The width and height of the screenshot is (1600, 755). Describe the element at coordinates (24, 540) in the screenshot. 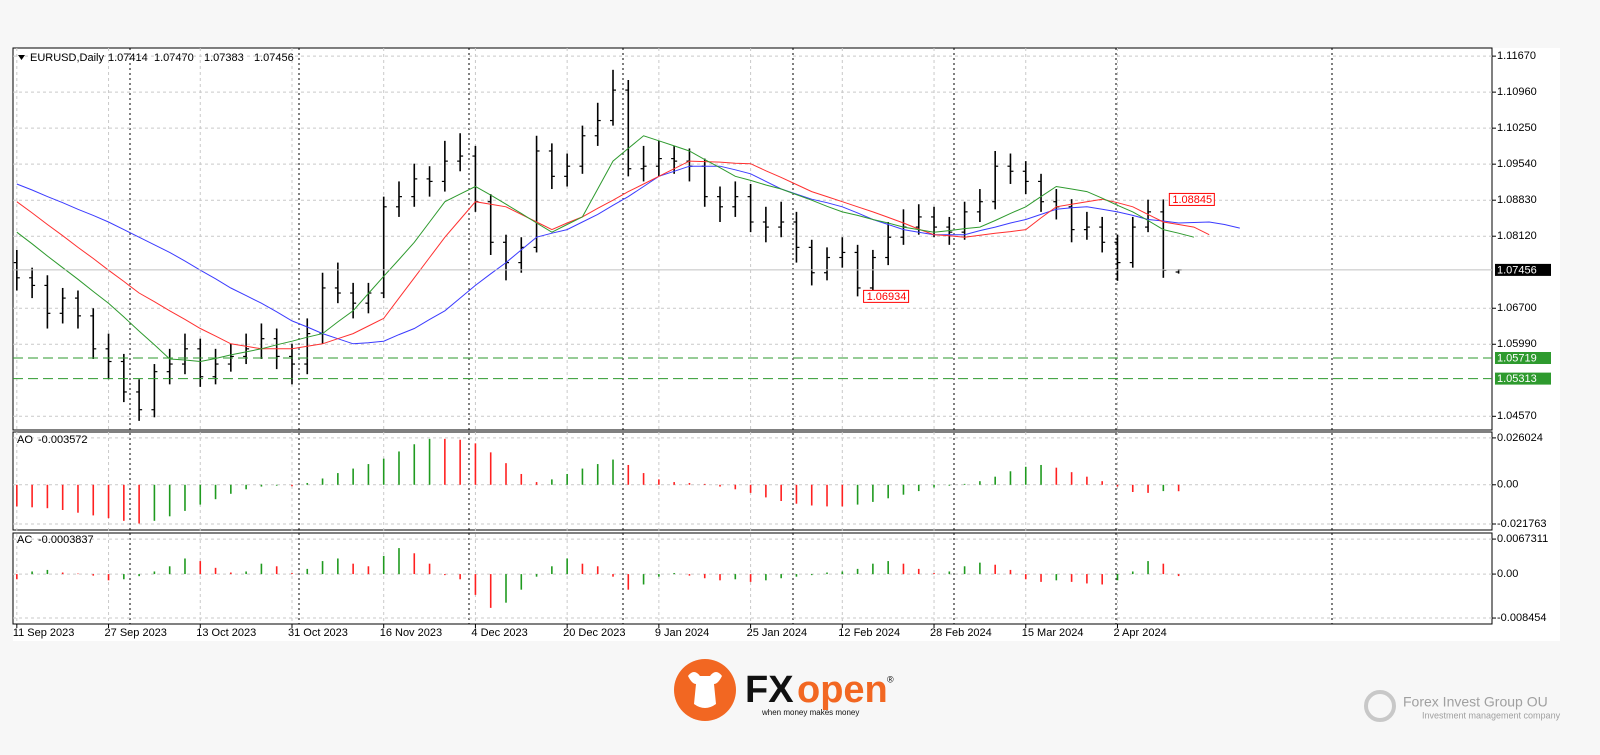

I see `indicator-title: AC` at that location.